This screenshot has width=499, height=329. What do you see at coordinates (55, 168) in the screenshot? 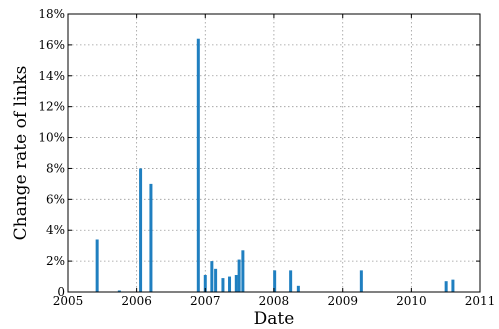
I see `y-tick-label: 8%` at bounding box center [55, 168].